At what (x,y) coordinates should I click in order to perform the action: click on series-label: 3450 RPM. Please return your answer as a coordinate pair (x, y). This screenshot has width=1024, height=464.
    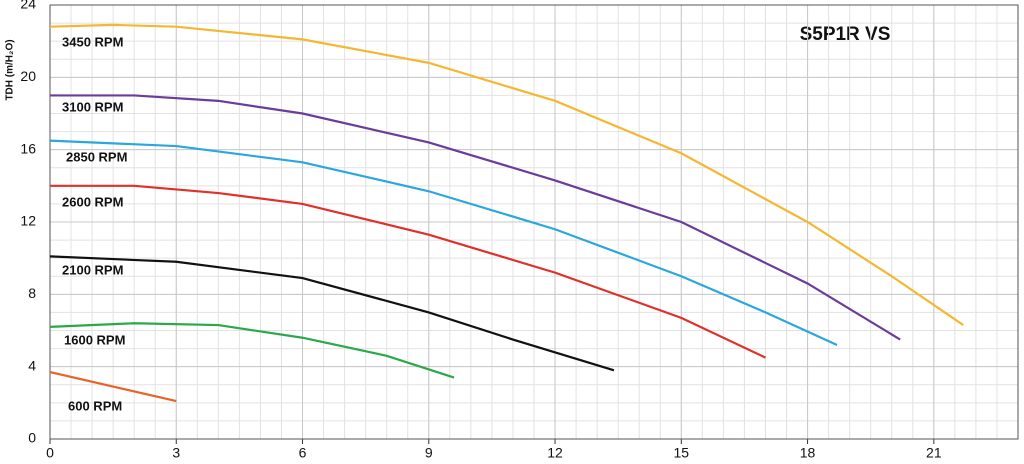
    Looking at the image, I should click on (92, 41).